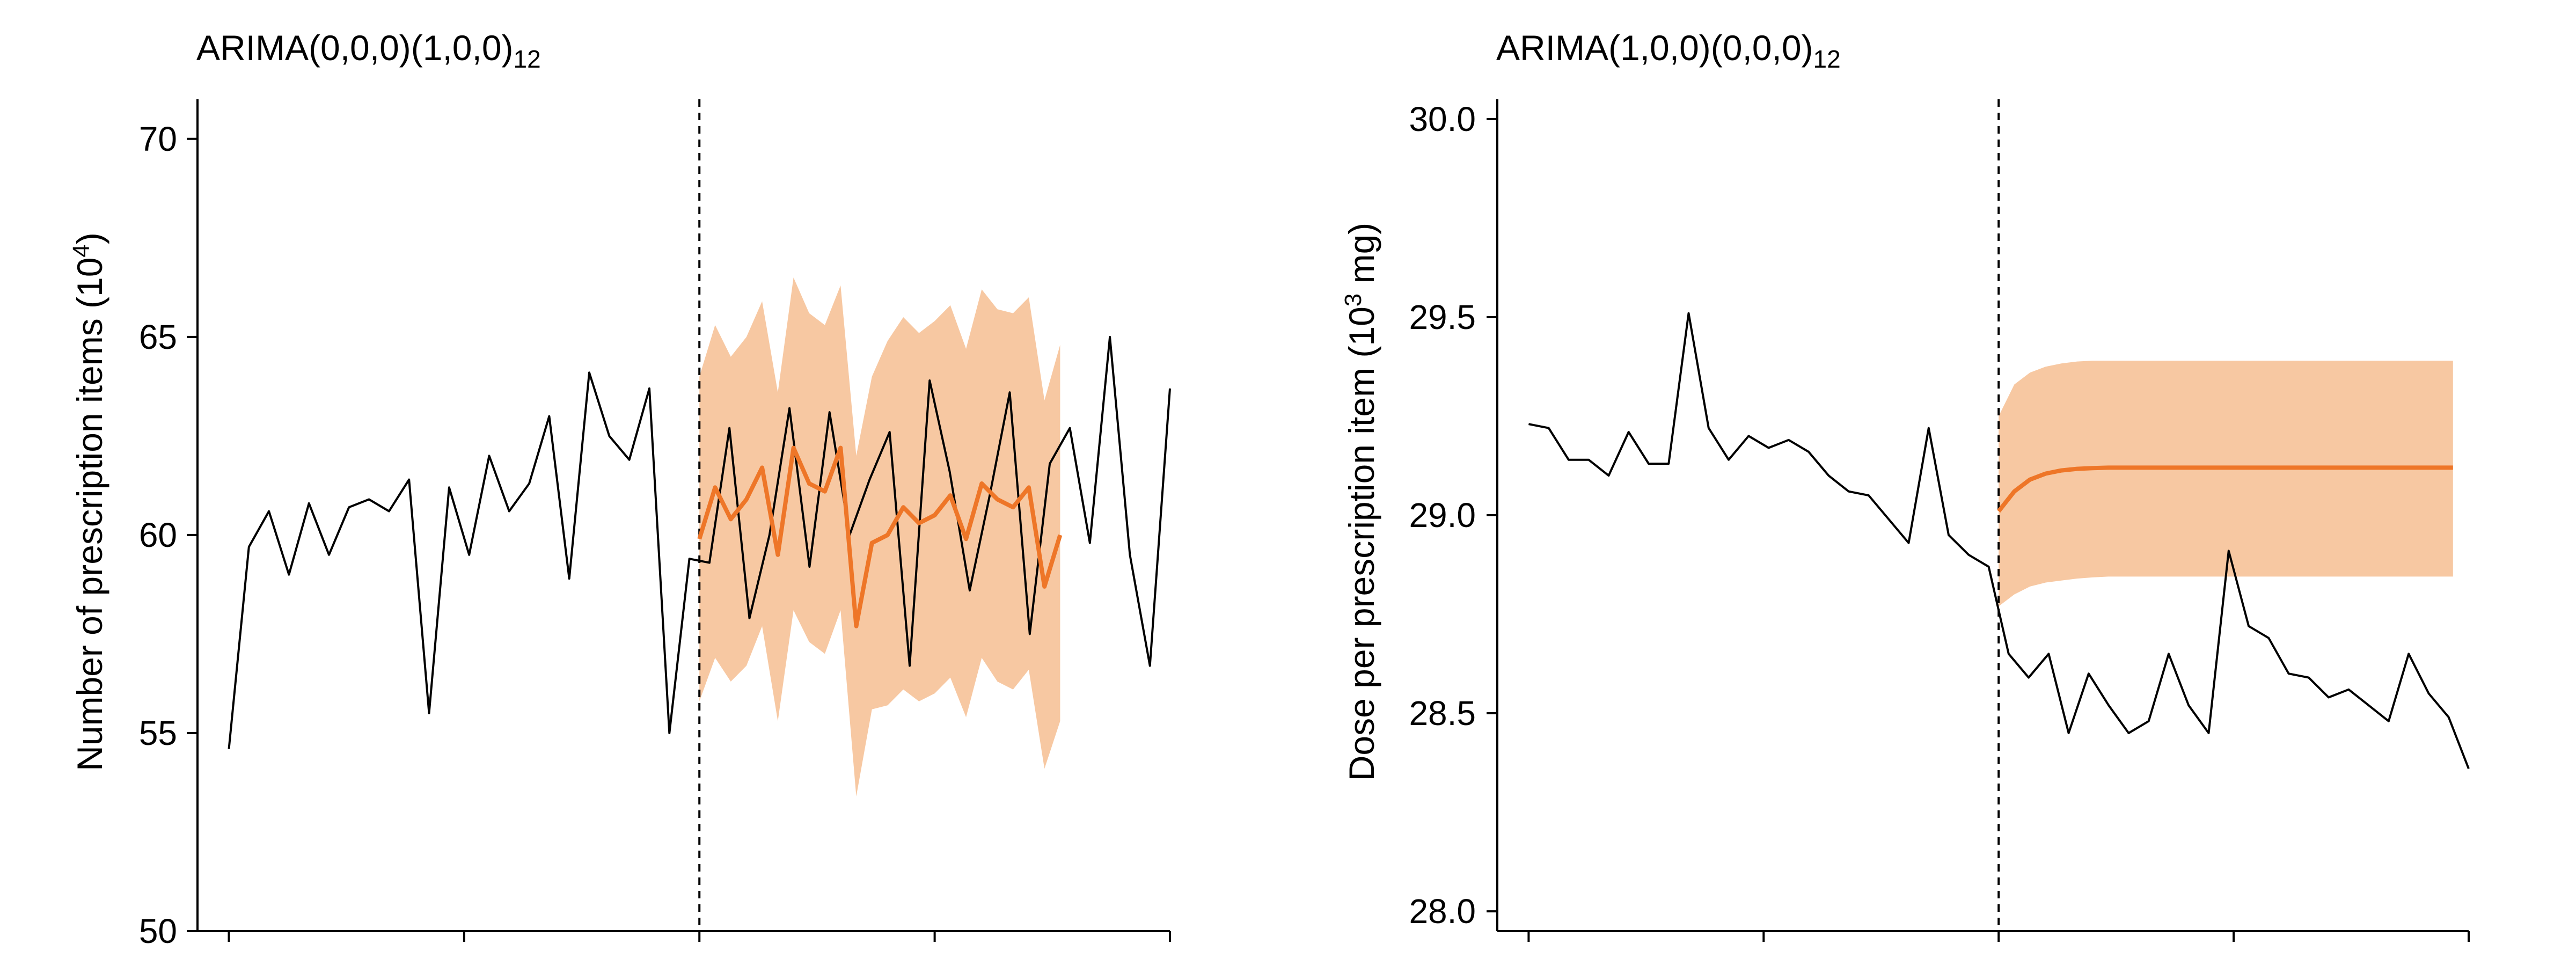 The height and width of the screenshot is (966, 2576). Describe the element at coordinates (2225, 489) in the screenshot. I see `forecast-series-right` at that location.